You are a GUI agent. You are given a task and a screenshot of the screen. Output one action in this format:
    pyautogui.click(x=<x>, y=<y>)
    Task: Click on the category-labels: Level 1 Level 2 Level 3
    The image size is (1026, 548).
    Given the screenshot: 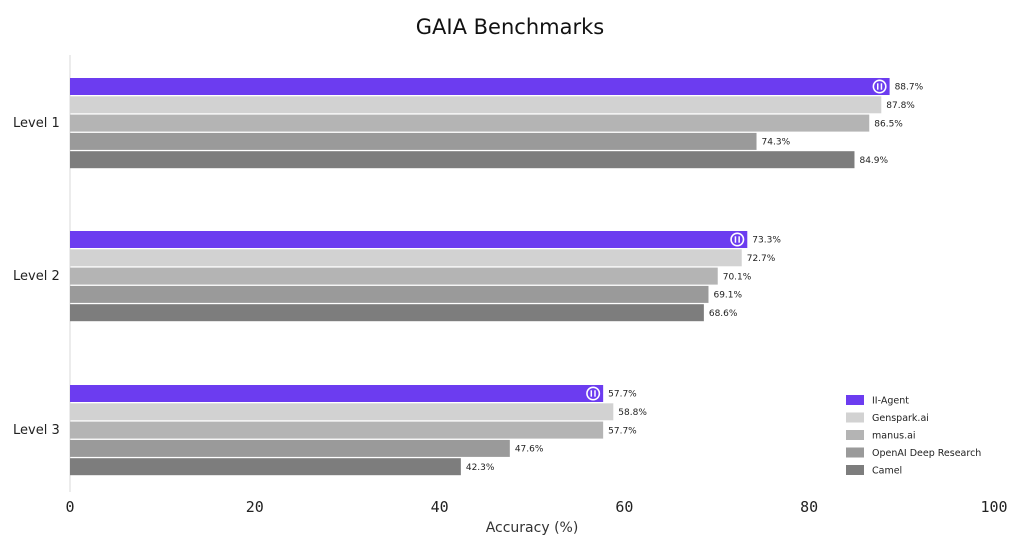 What is the action you would take?
    pyautogui.click(x=36, y=277)
    